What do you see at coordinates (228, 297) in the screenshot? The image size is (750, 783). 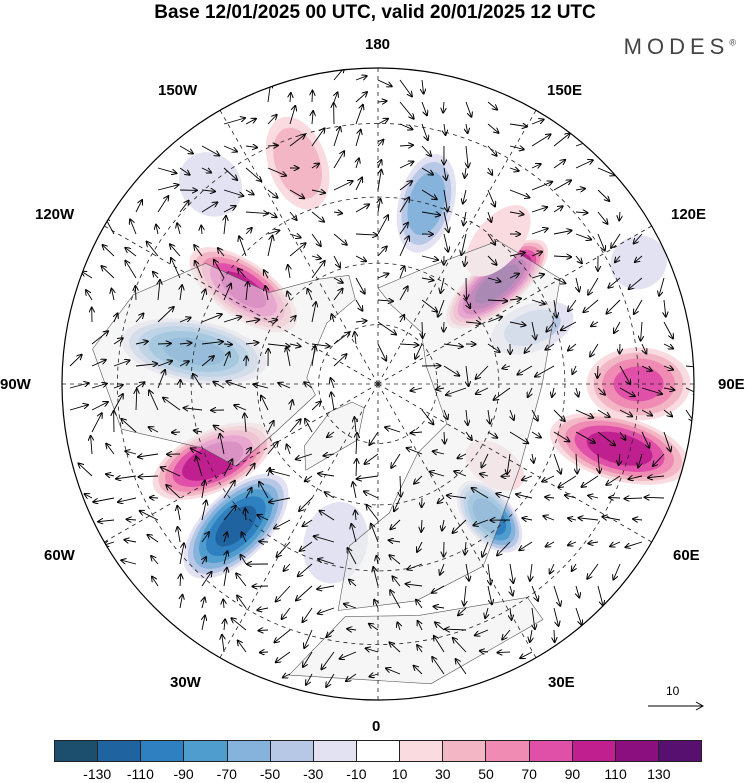 I see `meridian-line` at bounding box center [228, 297].